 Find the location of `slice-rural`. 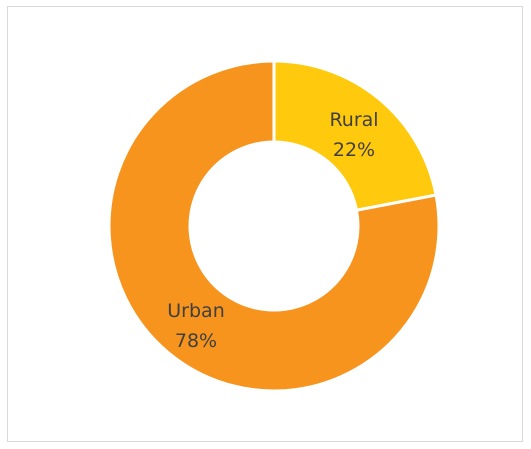

slice-rural is located at coordinates (355, 135).